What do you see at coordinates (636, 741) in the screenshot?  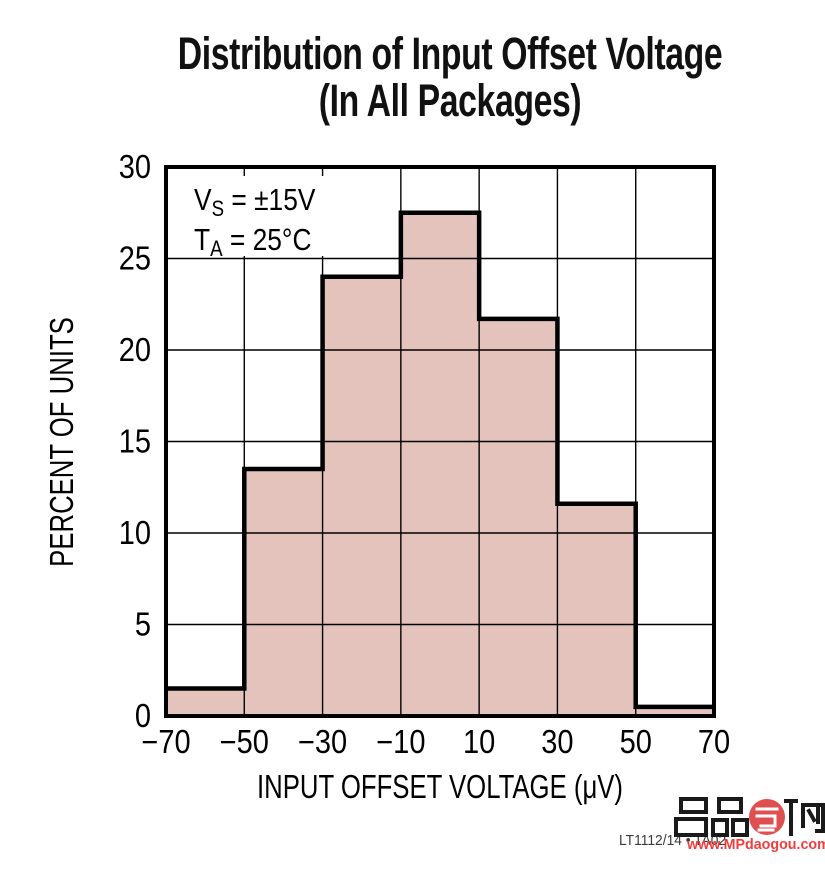 I see `x-tick-label: 50` at bounding box center [636, 741].